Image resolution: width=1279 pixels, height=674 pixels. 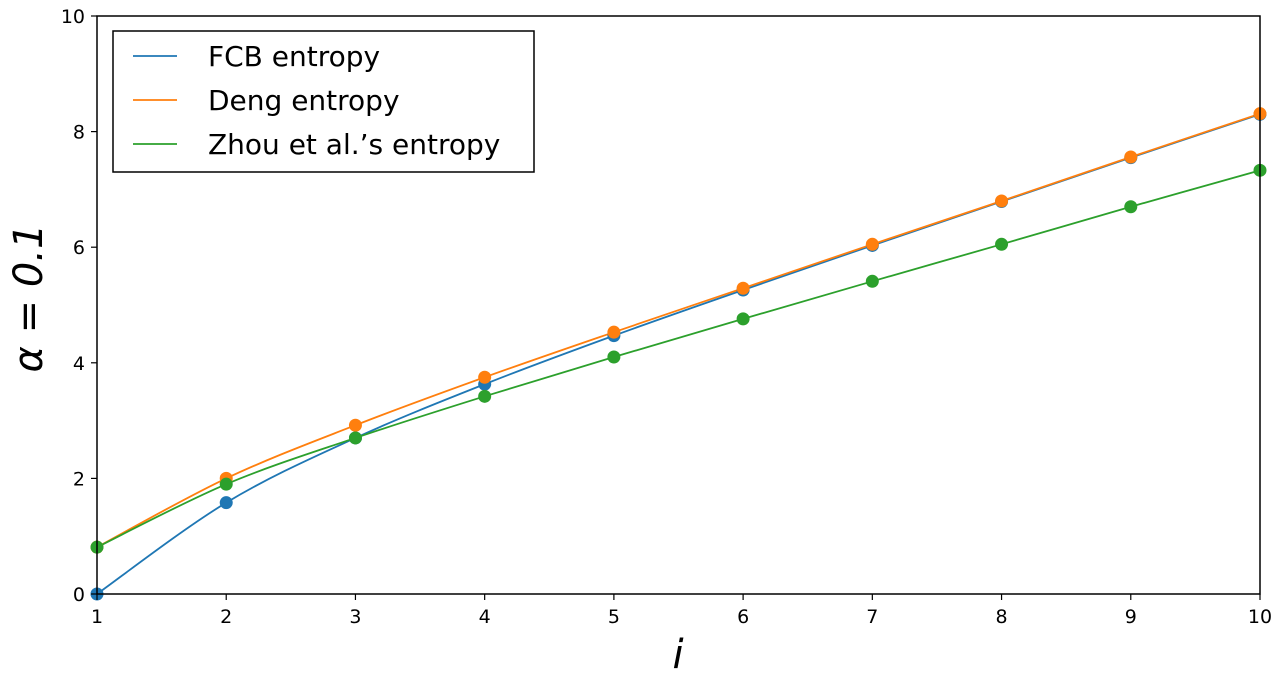 What do you see at coordinates (79, 595) in the screenshot?
I see `y-tick-label: 0` at bounding box center [79, 595].